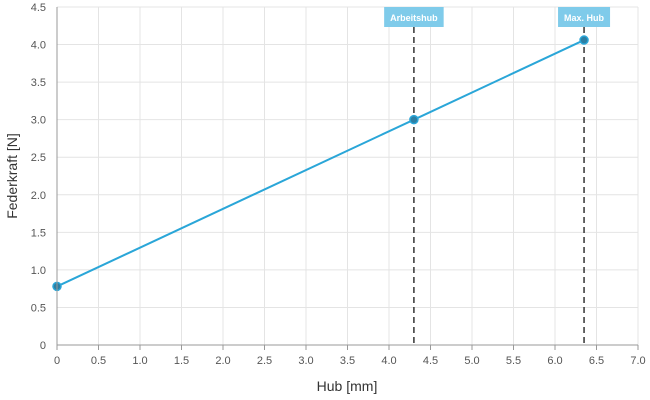  Describe the element at coordinates (222, 361) in the screenshot. I see `x-tick-label: 2.0` at that location.